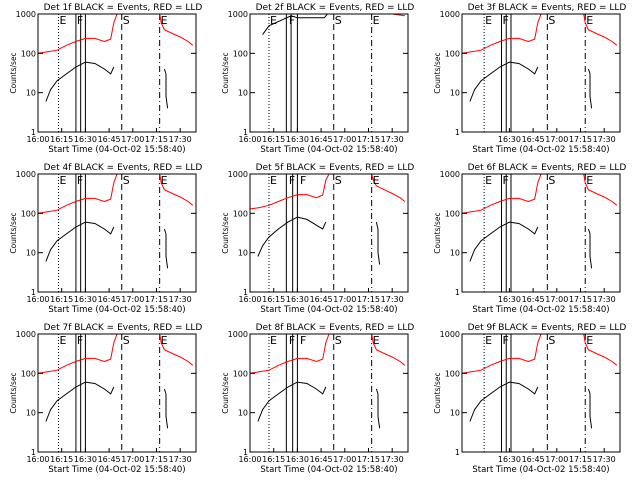 This screenshot has width=640, height=480. Describe the element at coordinates (335, 8) in the screenshot. I see `panel-title: Det 2f BLACK = Events, RED = LLD` at that location.